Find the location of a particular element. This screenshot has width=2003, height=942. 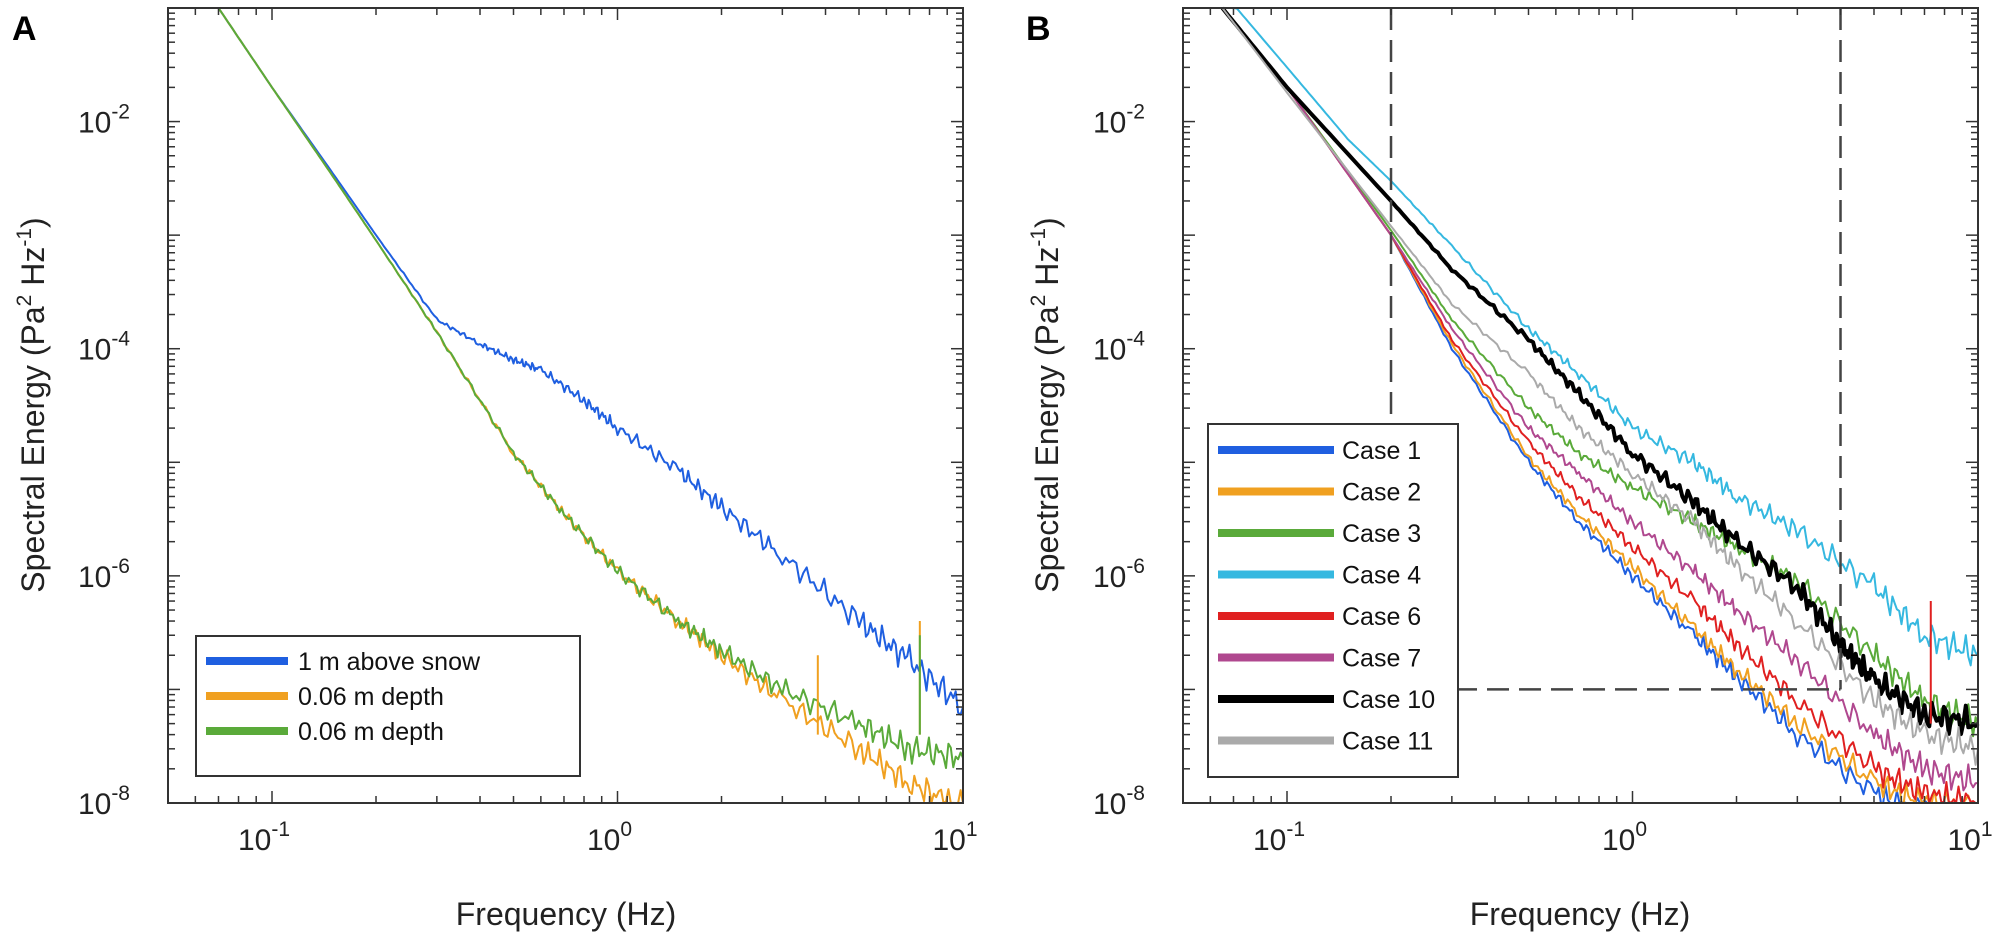

legend-label-5: Case 6 is located at coordinates (1381, 617).